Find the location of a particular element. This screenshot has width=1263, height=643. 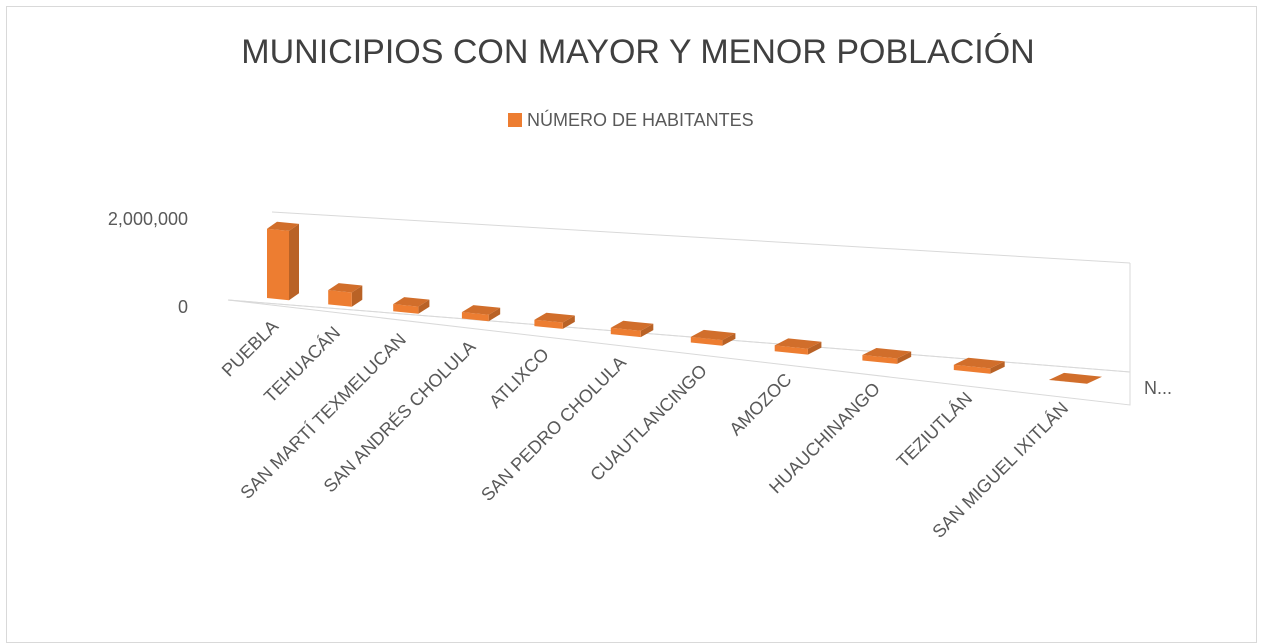

legend-swatch is located at coordinates (515, 120).